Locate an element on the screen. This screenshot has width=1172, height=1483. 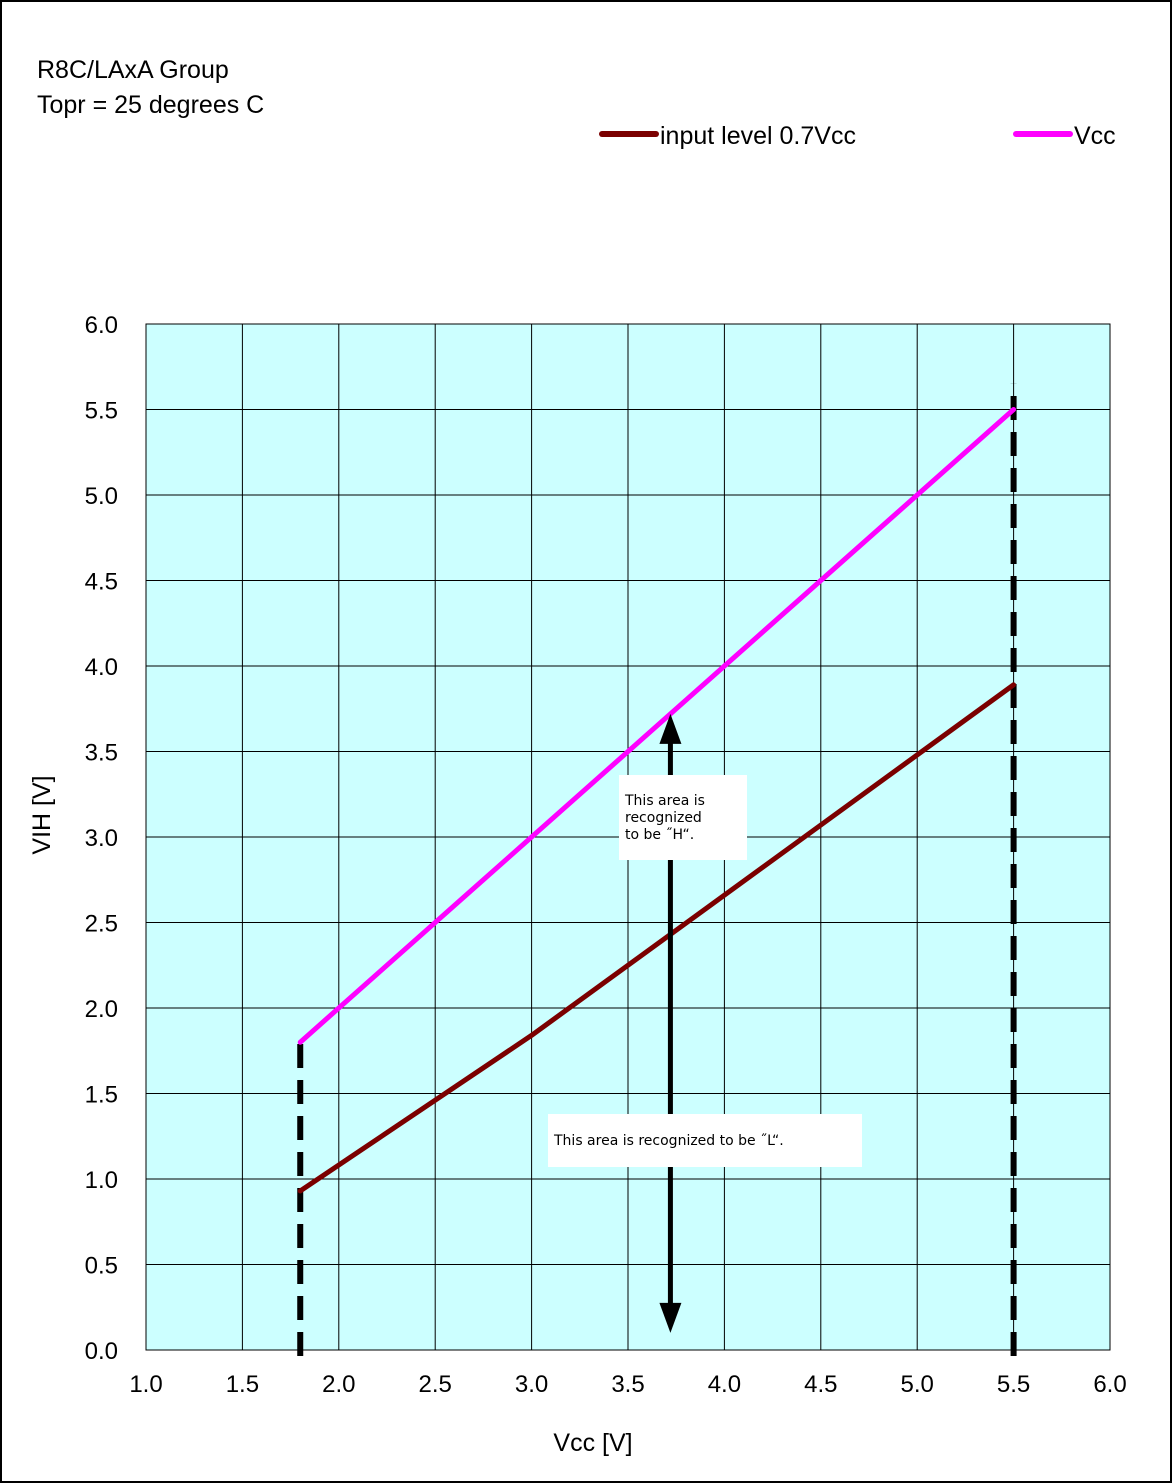
annotation-text: This area is is located at coordinates (664, 801).